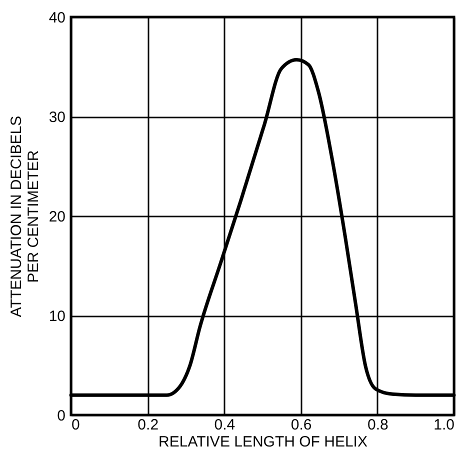 This screenshot has height=455, width=466. What do you see at coordinates (57, 217) in the screenshot?
I see `y-tick-label: 20` at bounding box center [57, 217].